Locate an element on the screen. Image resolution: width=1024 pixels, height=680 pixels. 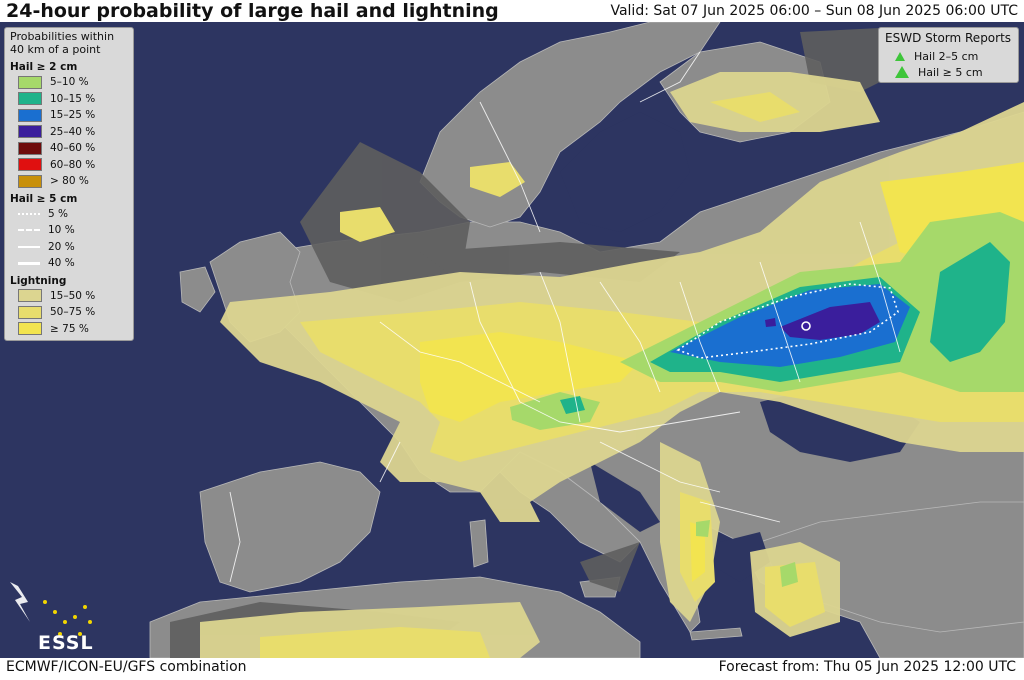
legend-item: 50–75 % is located at coordinates (69, 312).